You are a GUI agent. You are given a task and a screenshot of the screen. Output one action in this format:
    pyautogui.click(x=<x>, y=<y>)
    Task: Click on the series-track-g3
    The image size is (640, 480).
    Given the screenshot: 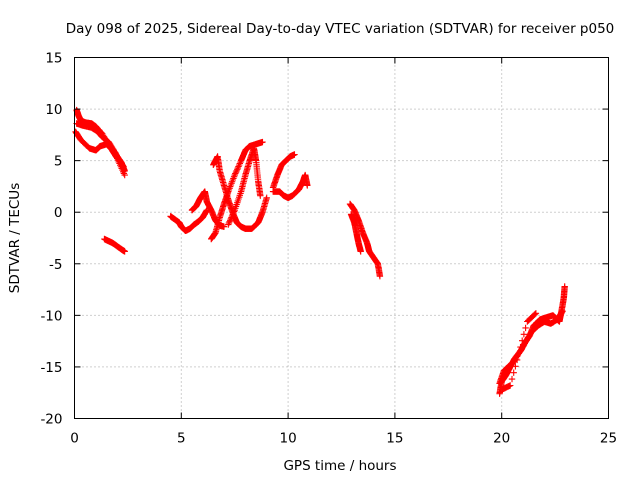 What is the action you would take?
    pyautogui.click(x=519, y=351)
    